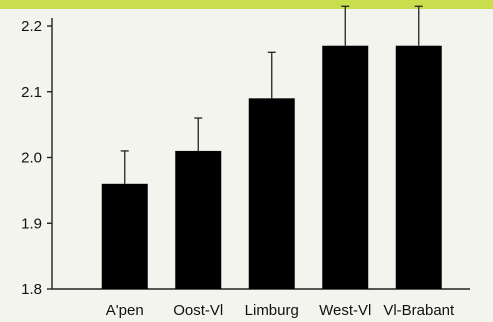 Image resolution: width=493 pixels, height=322 pixels. I want to click on x-category-label: Vl-Brabant, so click(419, 310).